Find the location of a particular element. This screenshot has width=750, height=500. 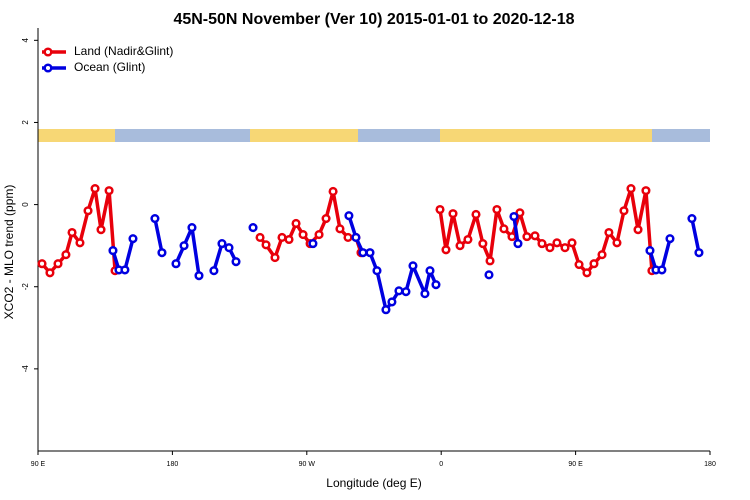

y-tick-label: -4 is located at coordinates (25, 369).